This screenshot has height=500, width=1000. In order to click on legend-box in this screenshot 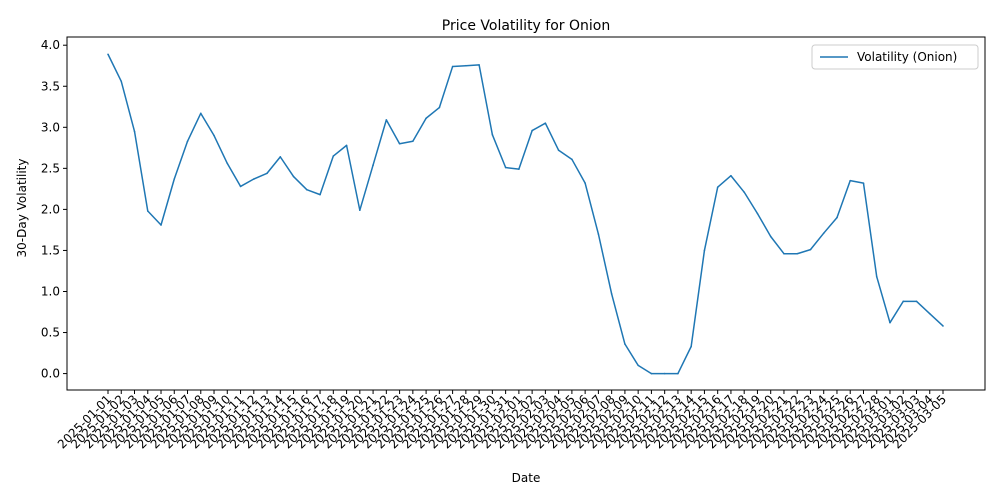, I will do `click(895, 57)`.